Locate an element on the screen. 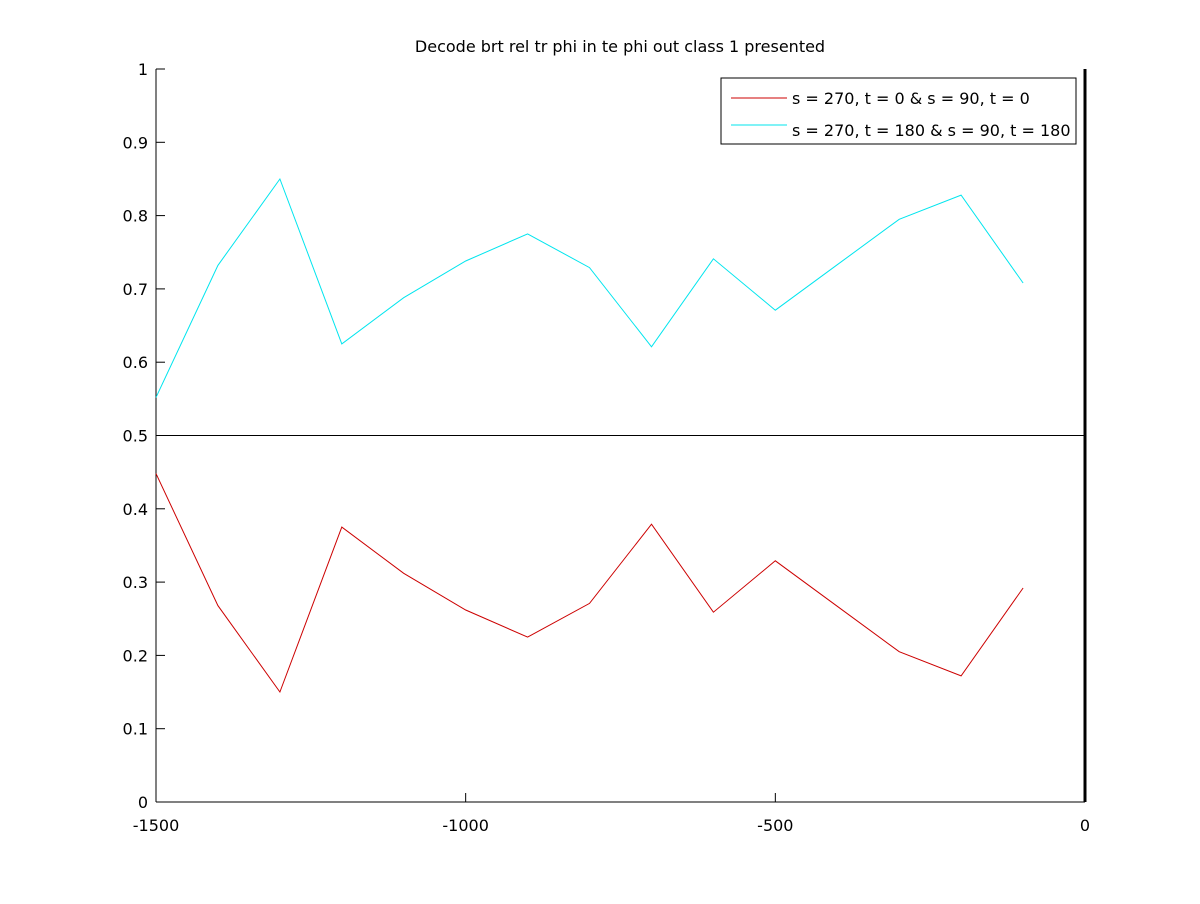  y-tick-label: 0.7 is located at coordinates (135, 289).